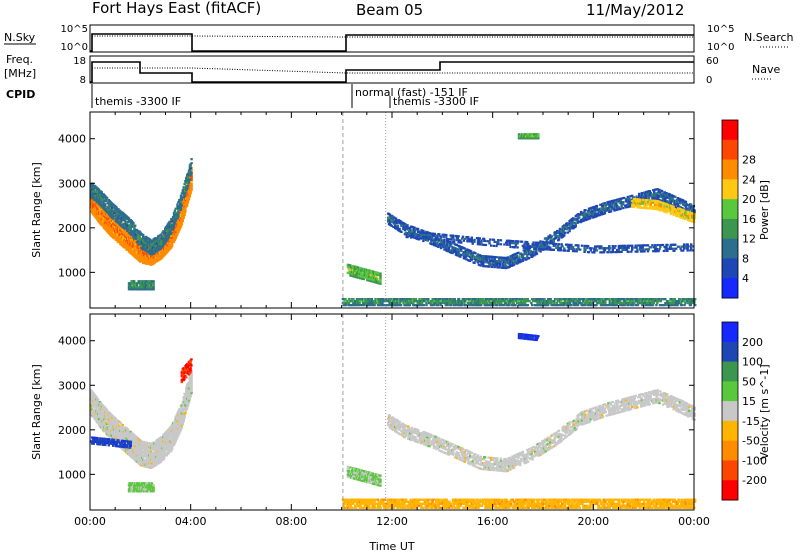  I want to click on cpid-entry-3: themis -3300 IF, so click(436, 101).